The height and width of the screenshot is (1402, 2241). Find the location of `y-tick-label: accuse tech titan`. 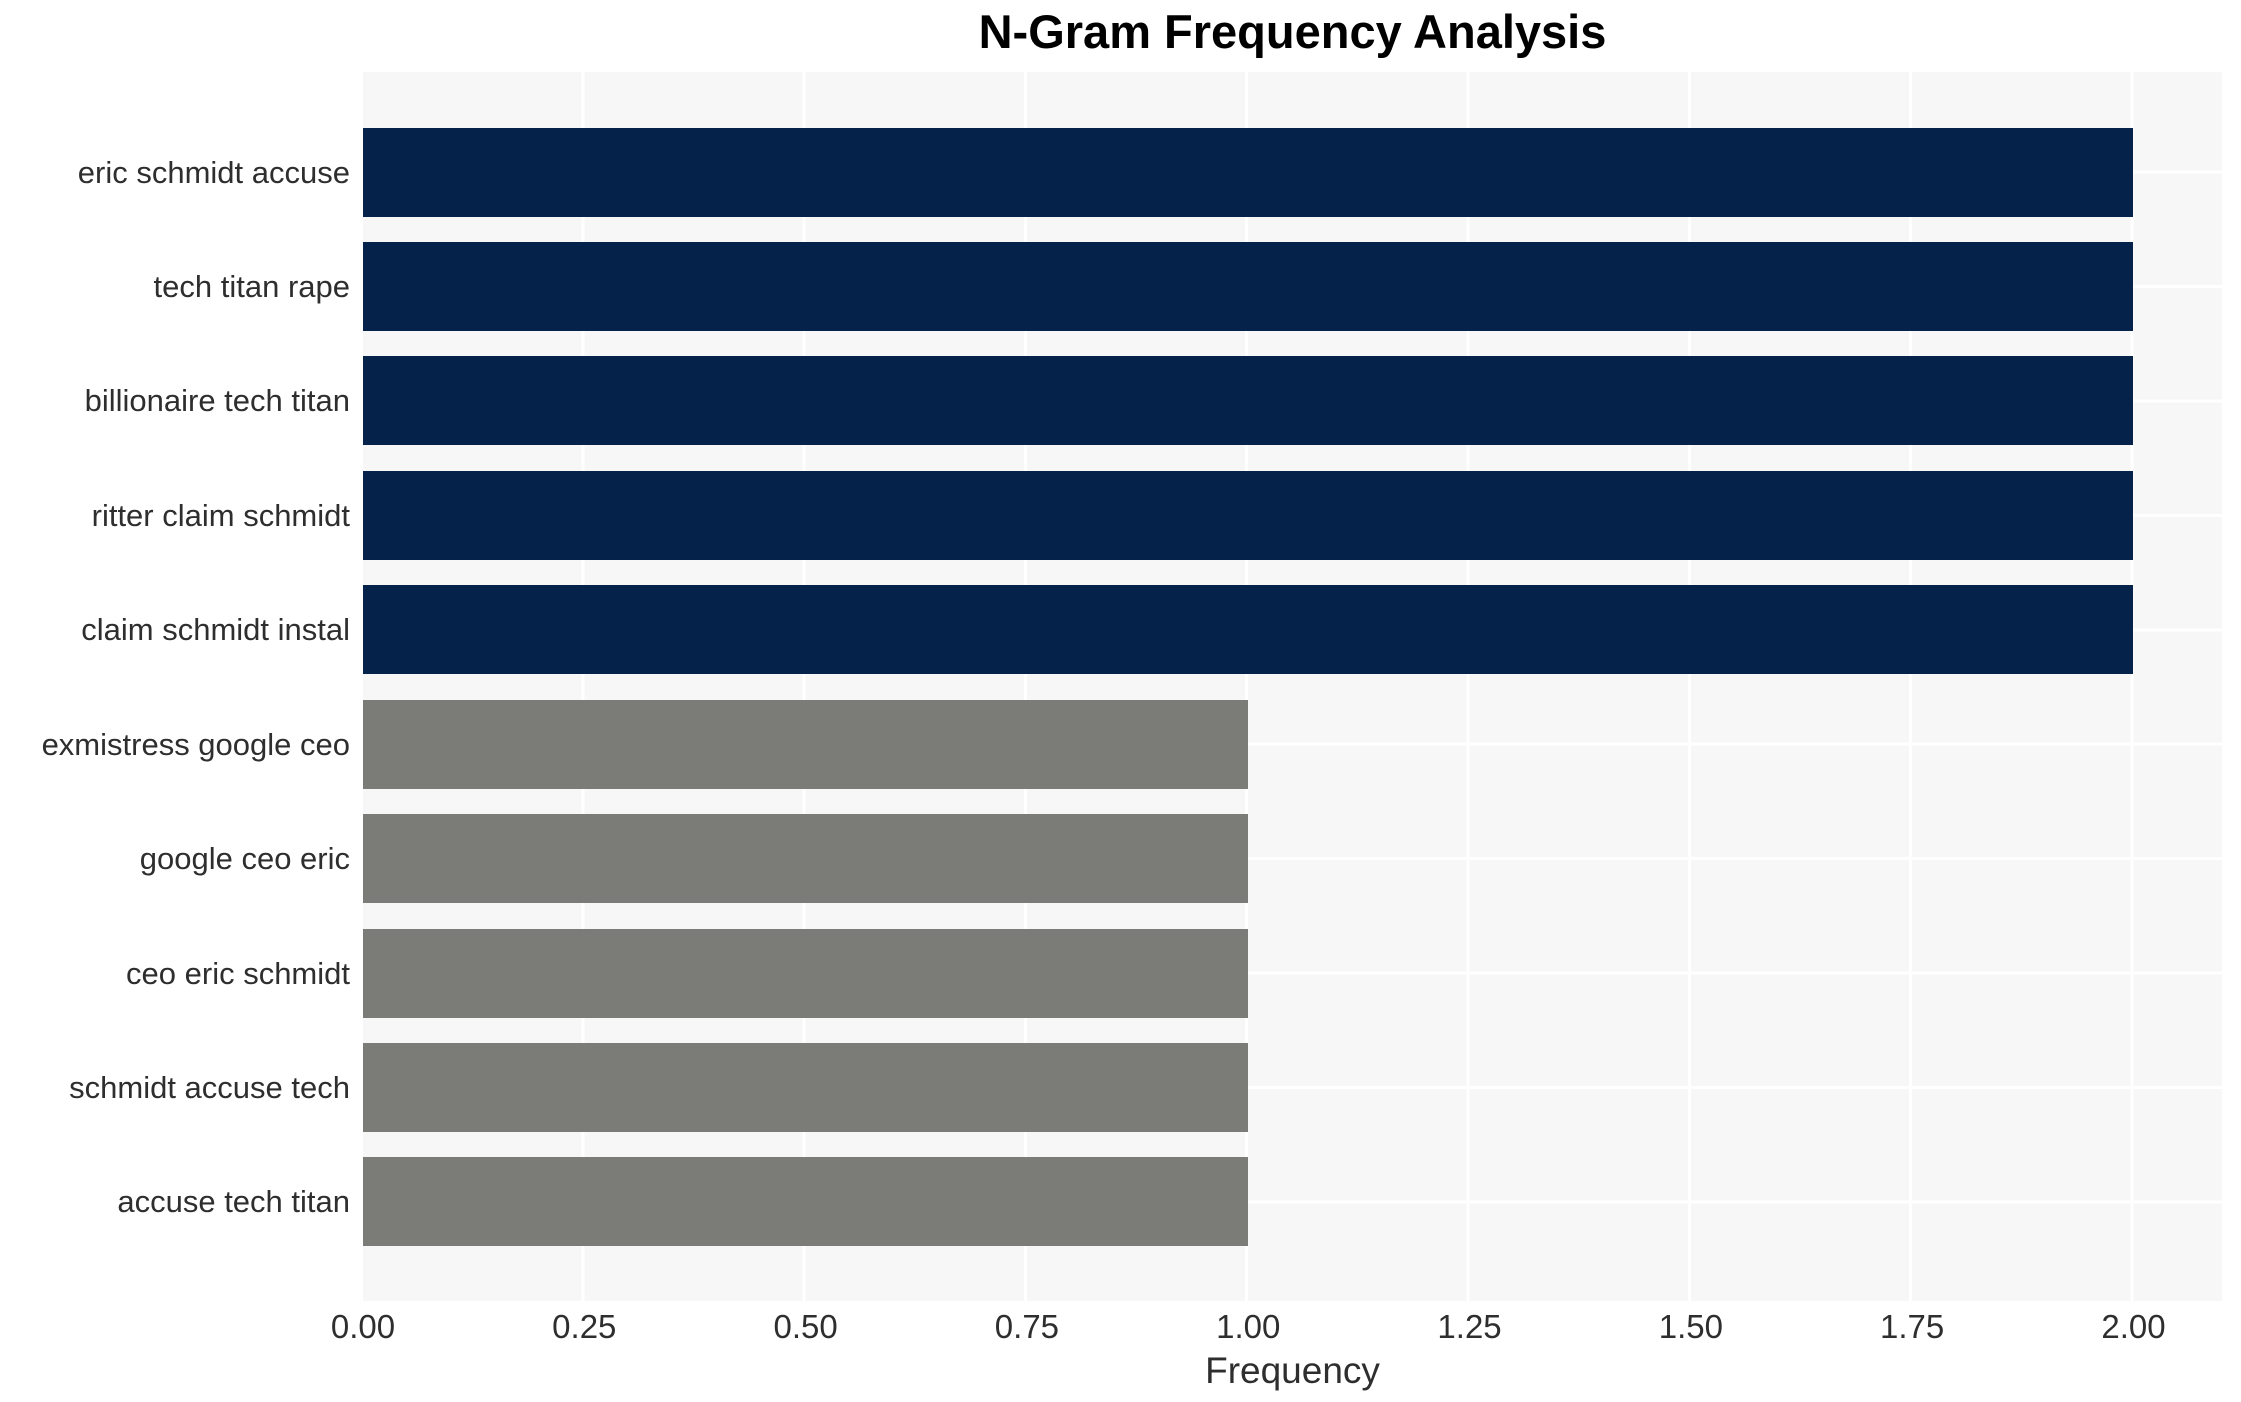

y-tick-label: accuse tech titan is located at coordinates (233, 1202).